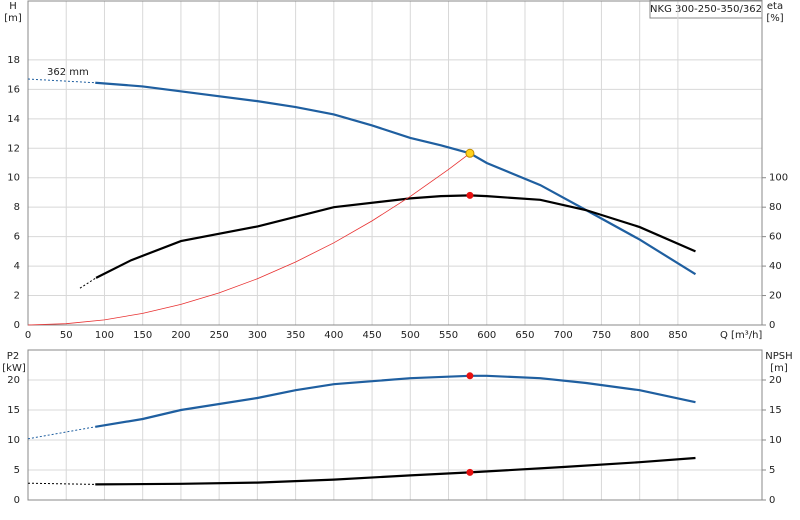  What do you see at coordinates (410, 335) in the screenshot?
I see `x-tick-label: 500` at bounding box center [410, 335].